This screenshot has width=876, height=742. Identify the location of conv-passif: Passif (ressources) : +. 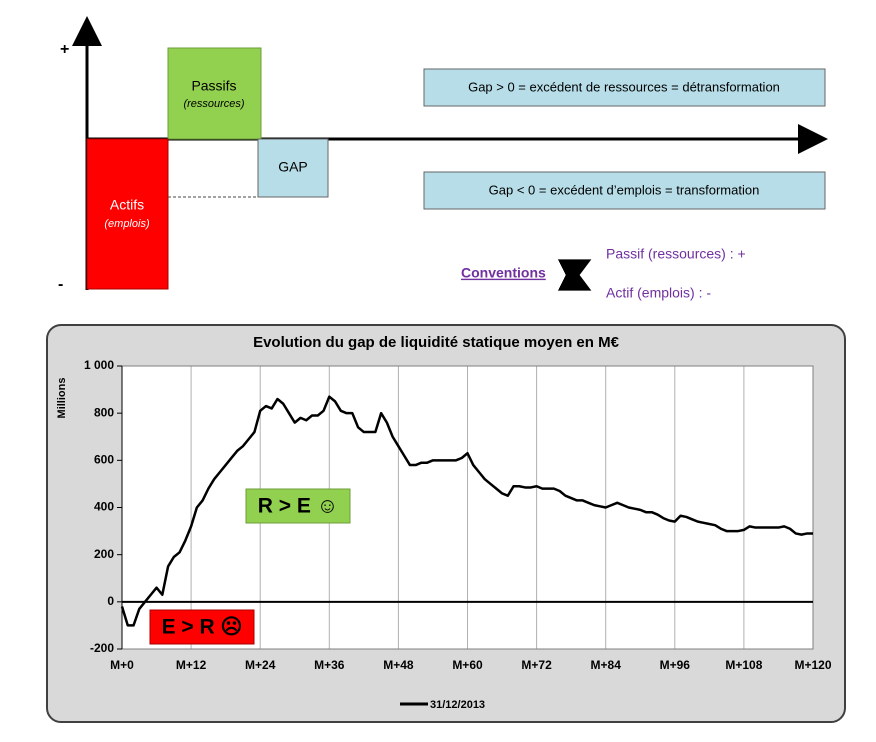
(676, 254).